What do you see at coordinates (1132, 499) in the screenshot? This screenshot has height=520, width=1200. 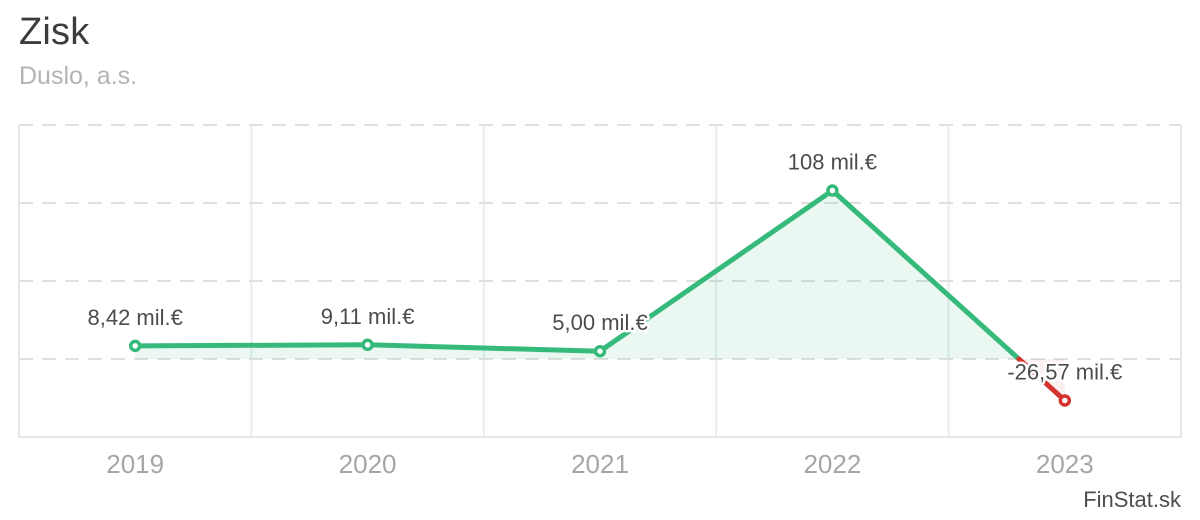 I see `finstat-watermark-link: FinStat.sk` at bounding box center [1132, 499].